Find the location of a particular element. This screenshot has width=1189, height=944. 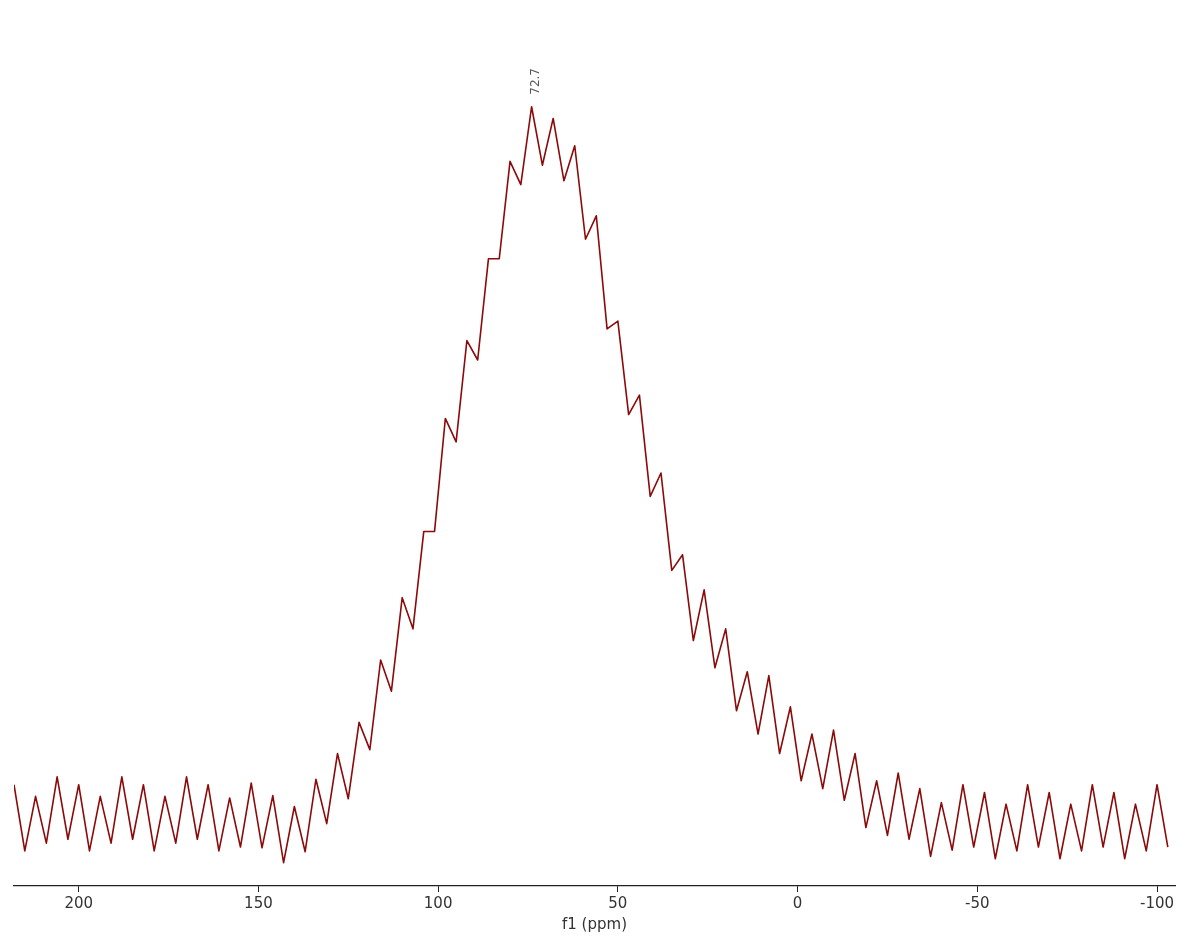

x-tick-label: 200 is located at coordinates (79, 902).